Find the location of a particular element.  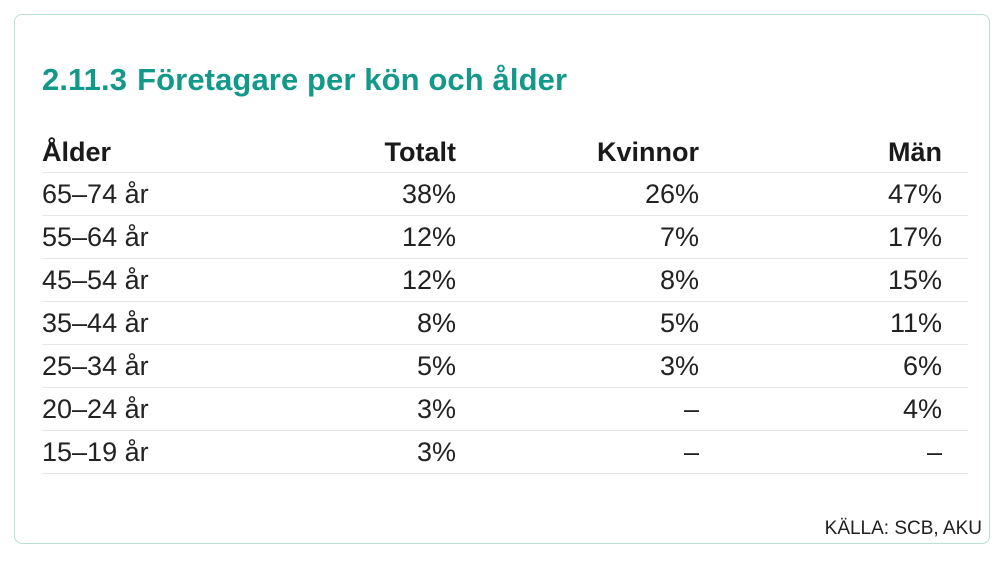

cell-total: 5% is located at coordinates (349, 366).